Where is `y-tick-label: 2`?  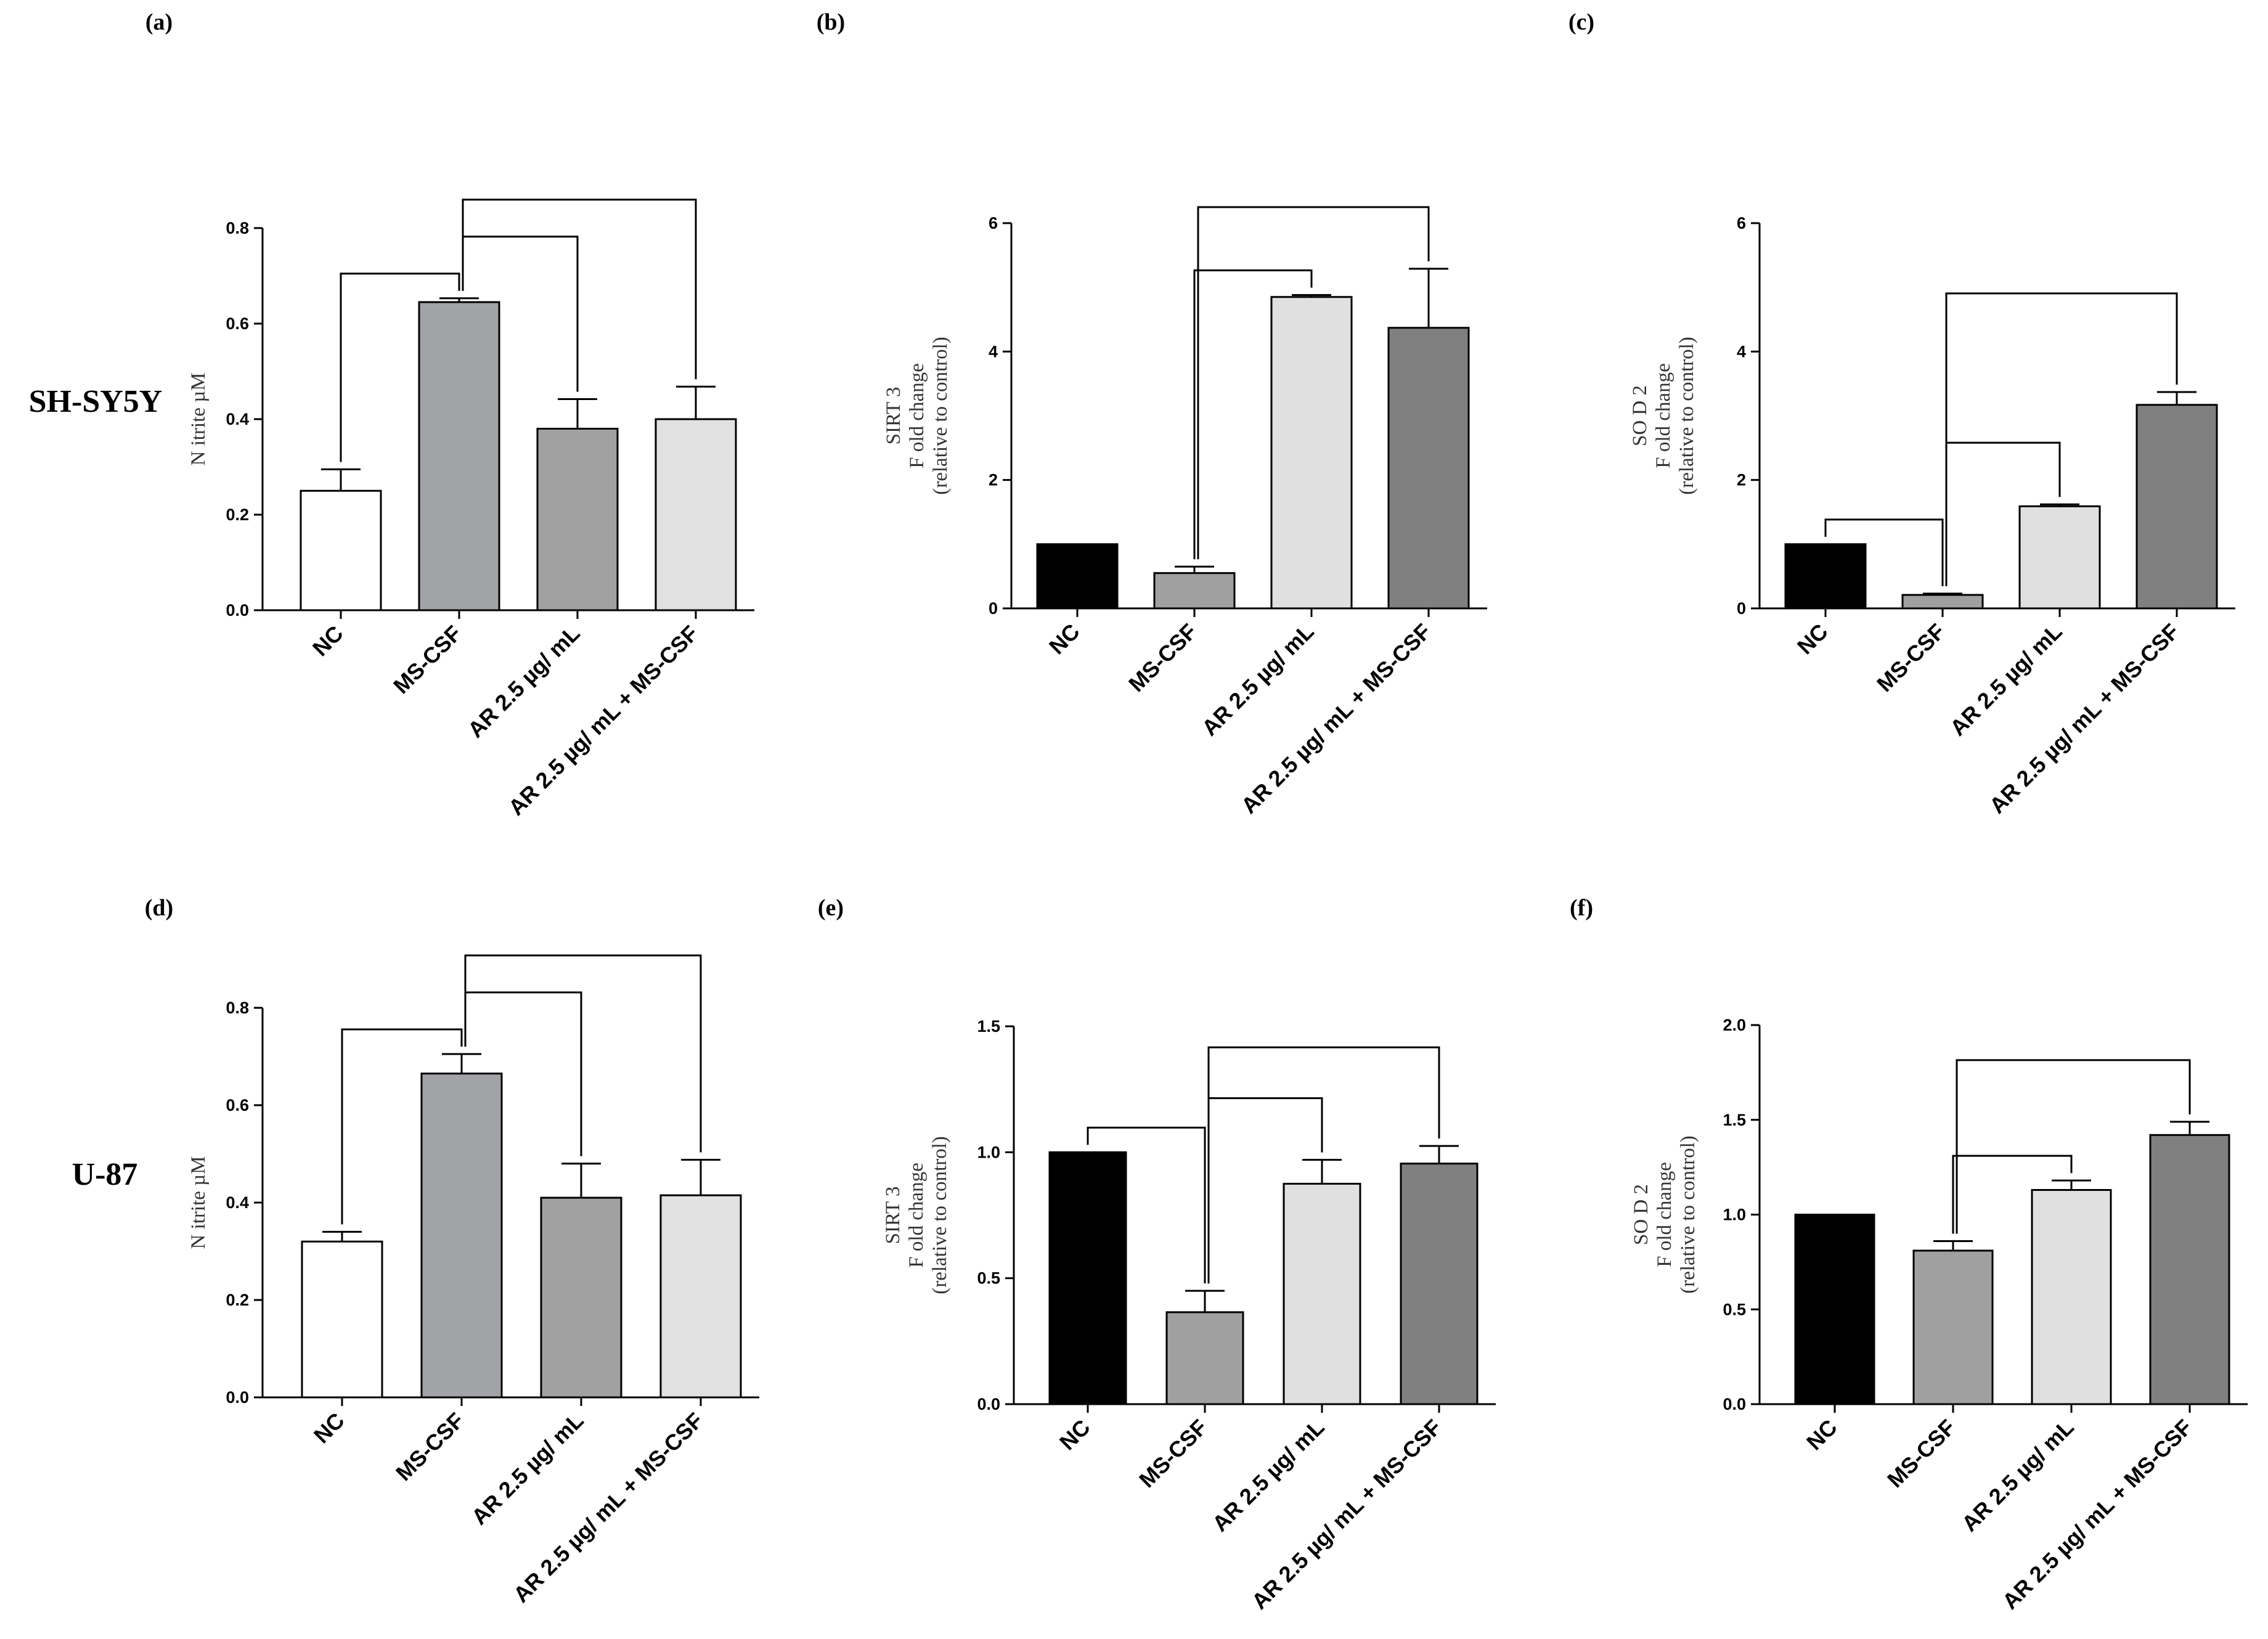
y-tick-label: 2 is located at coordinates (1742, 480).